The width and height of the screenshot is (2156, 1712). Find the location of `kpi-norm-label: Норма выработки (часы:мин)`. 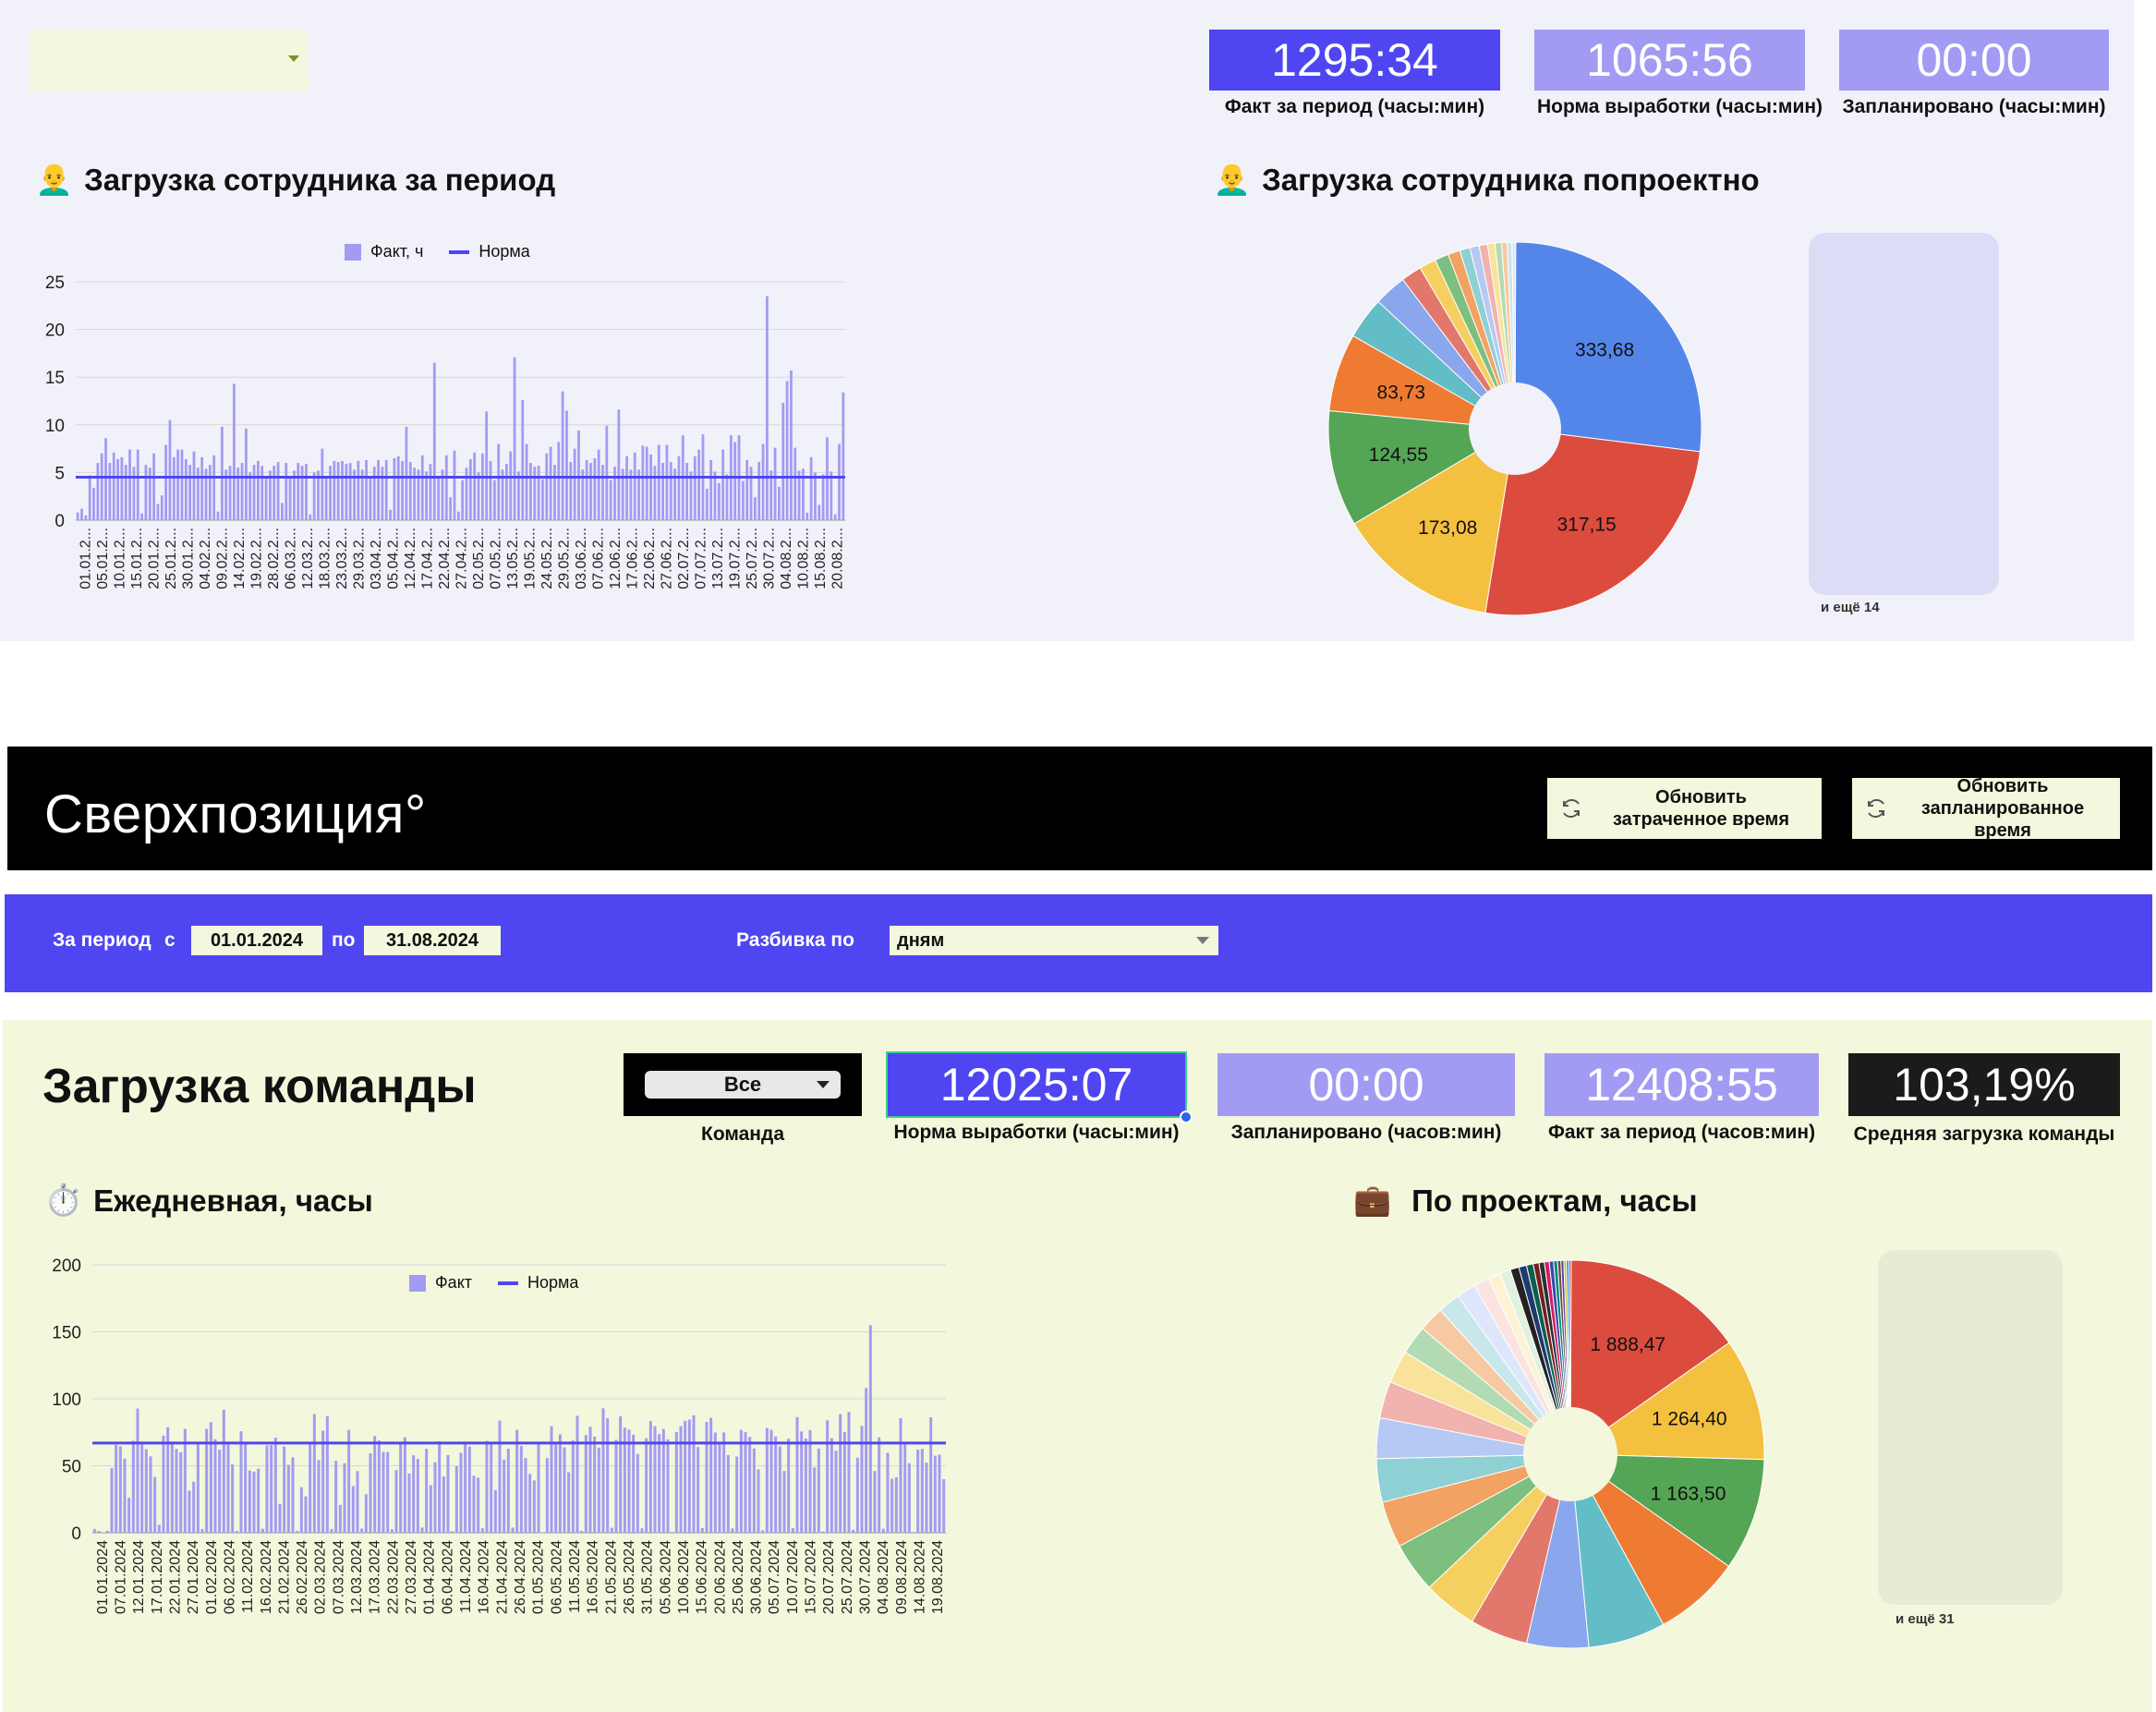

kpi-norm-label: Норма выработки (часы:мин) is located at coordinates (1679, 106).